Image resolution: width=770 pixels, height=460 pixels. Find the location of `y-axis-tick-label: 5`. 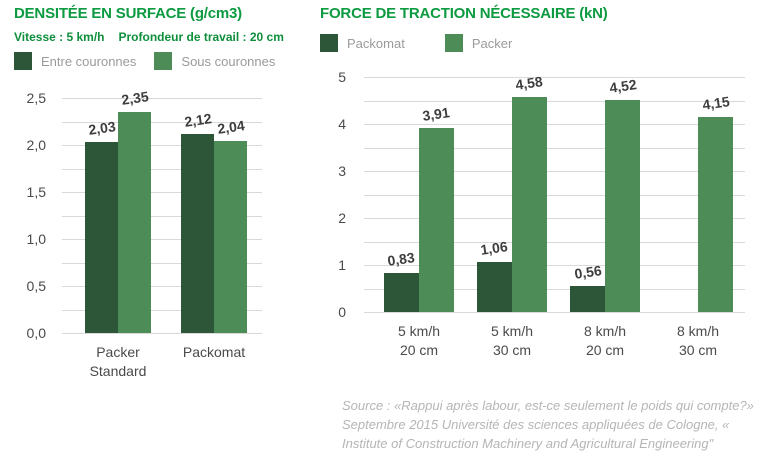

y-axis-tick-label: 5 is located at coordinates (342, 77).